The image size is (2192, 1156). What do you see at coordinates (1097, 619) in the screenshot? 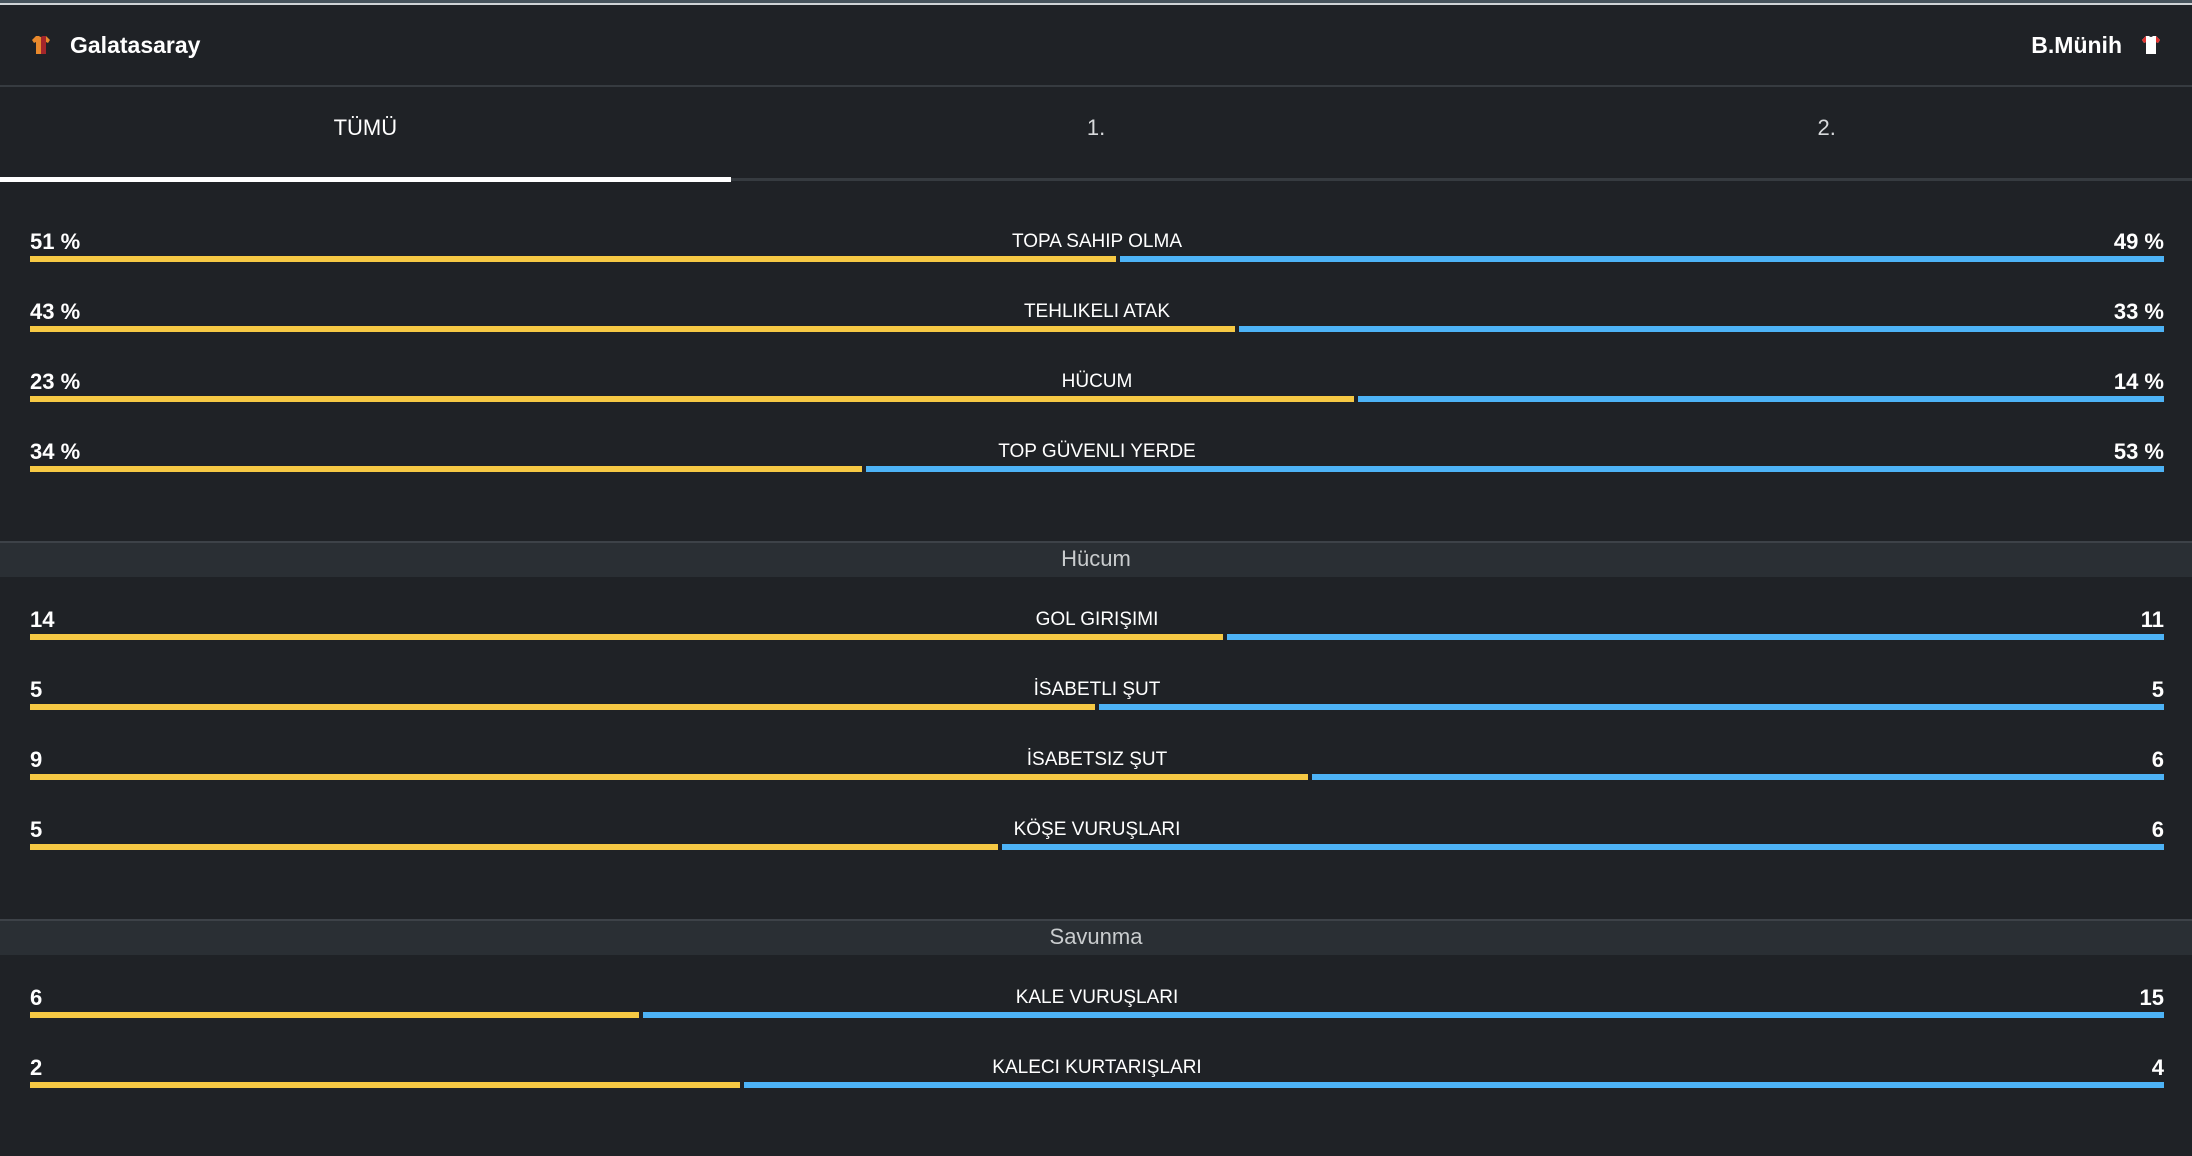
I see `stat-label: GOL GIRIŞIMI` at bounding box center [1097, 619].